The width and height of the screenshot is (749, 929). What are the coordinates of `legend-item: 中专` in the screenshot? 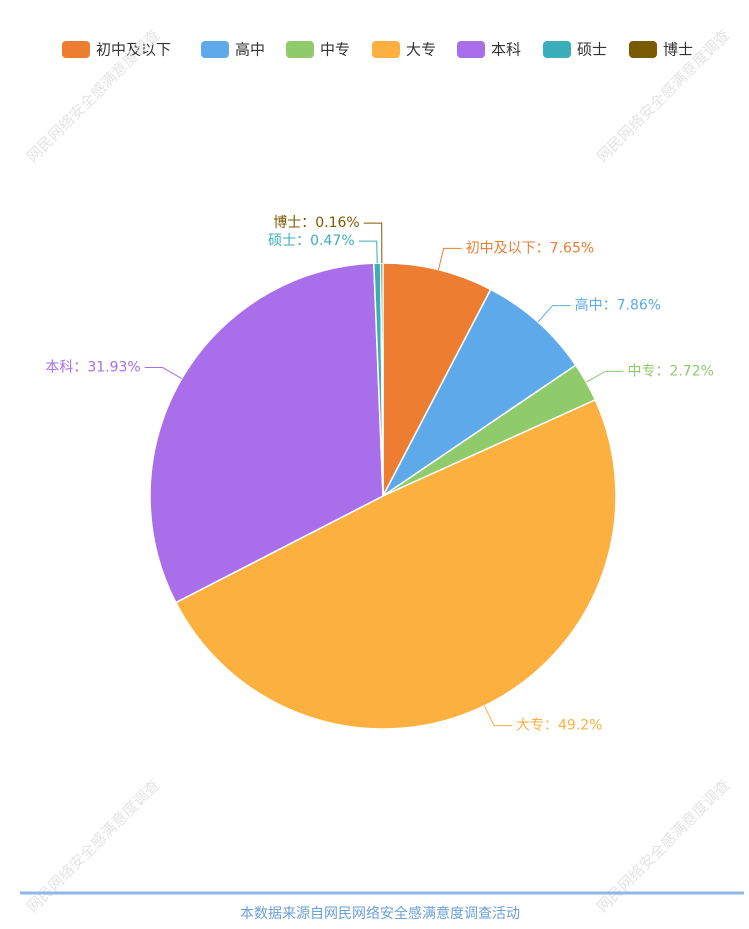 It's located at (318, 50).